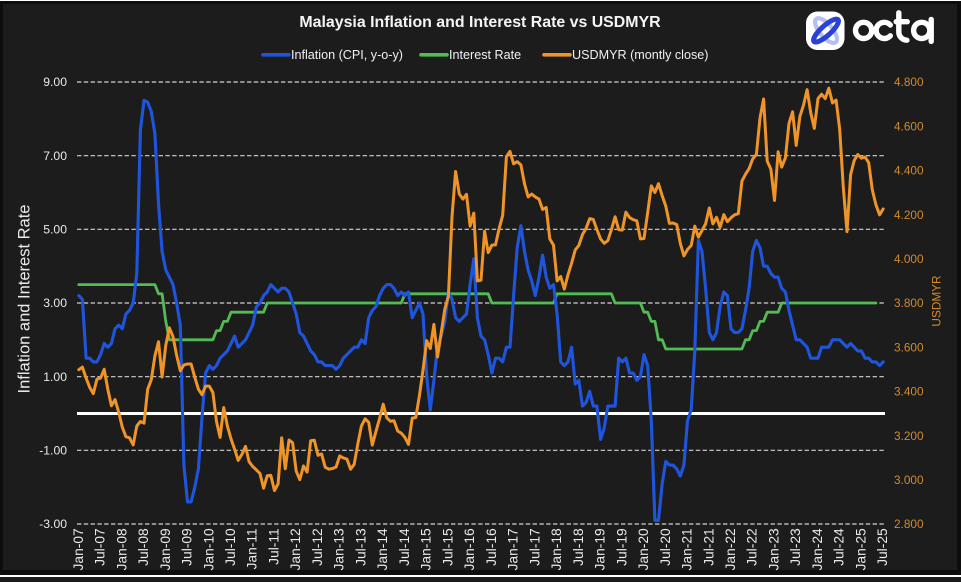 The width and height of the screenshot is (961, 582). I want to click on svg-text: Jan-23, so click(774, 549).